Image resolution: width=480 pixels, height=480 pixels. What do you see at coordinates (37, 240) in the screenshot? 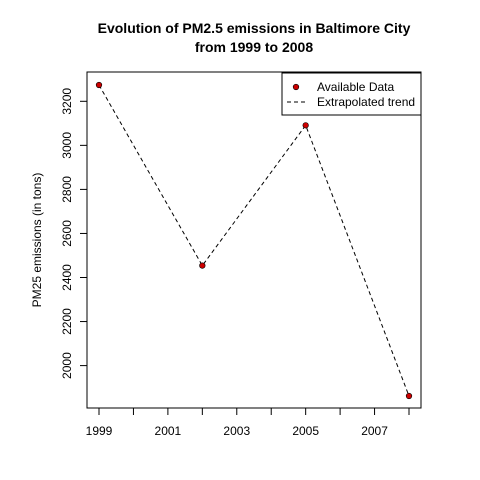
I see `y-axis-title: PM25 emissions (in tons)` at bounding box center [37, 240].